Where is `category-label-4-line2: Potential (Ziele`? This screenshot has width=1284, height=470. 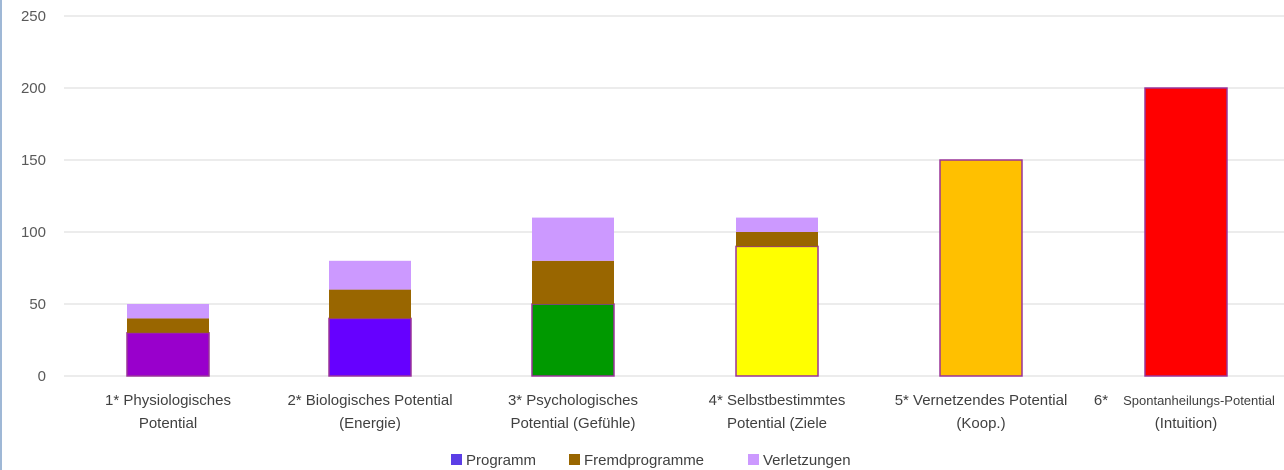
category-label-4-line2: Potential (Ziele is located at coordinates (777, 423).